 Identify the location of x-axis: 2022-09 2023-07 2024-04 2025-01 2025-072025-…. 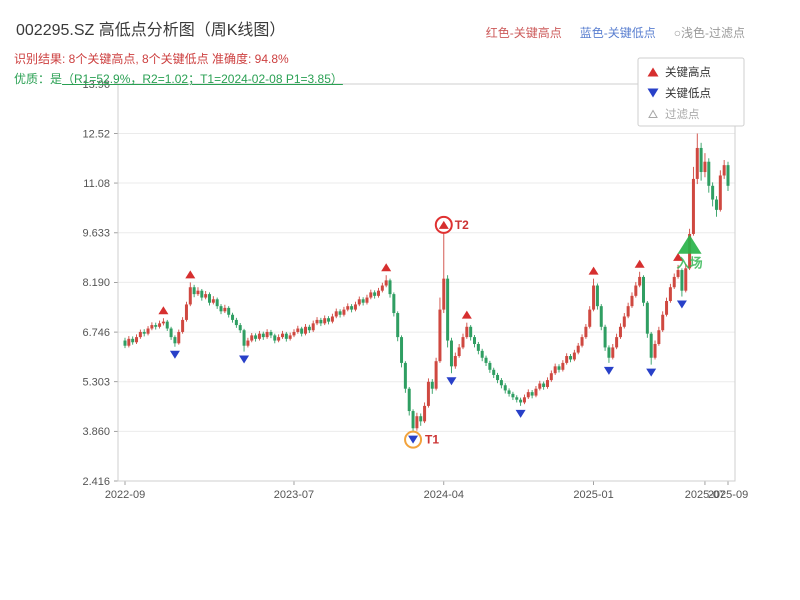
(426, 491).